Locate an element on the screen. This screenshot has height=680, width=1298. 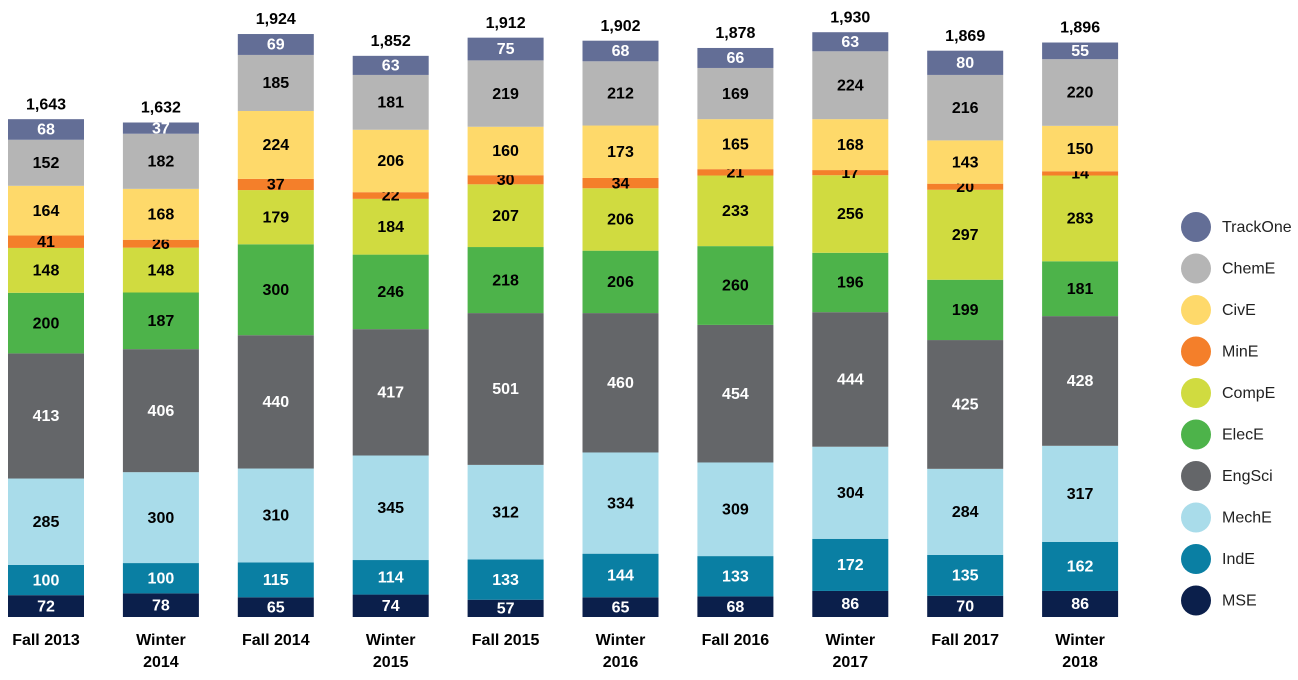
legend-label: ElecE is located at coordinates (1243, 435).